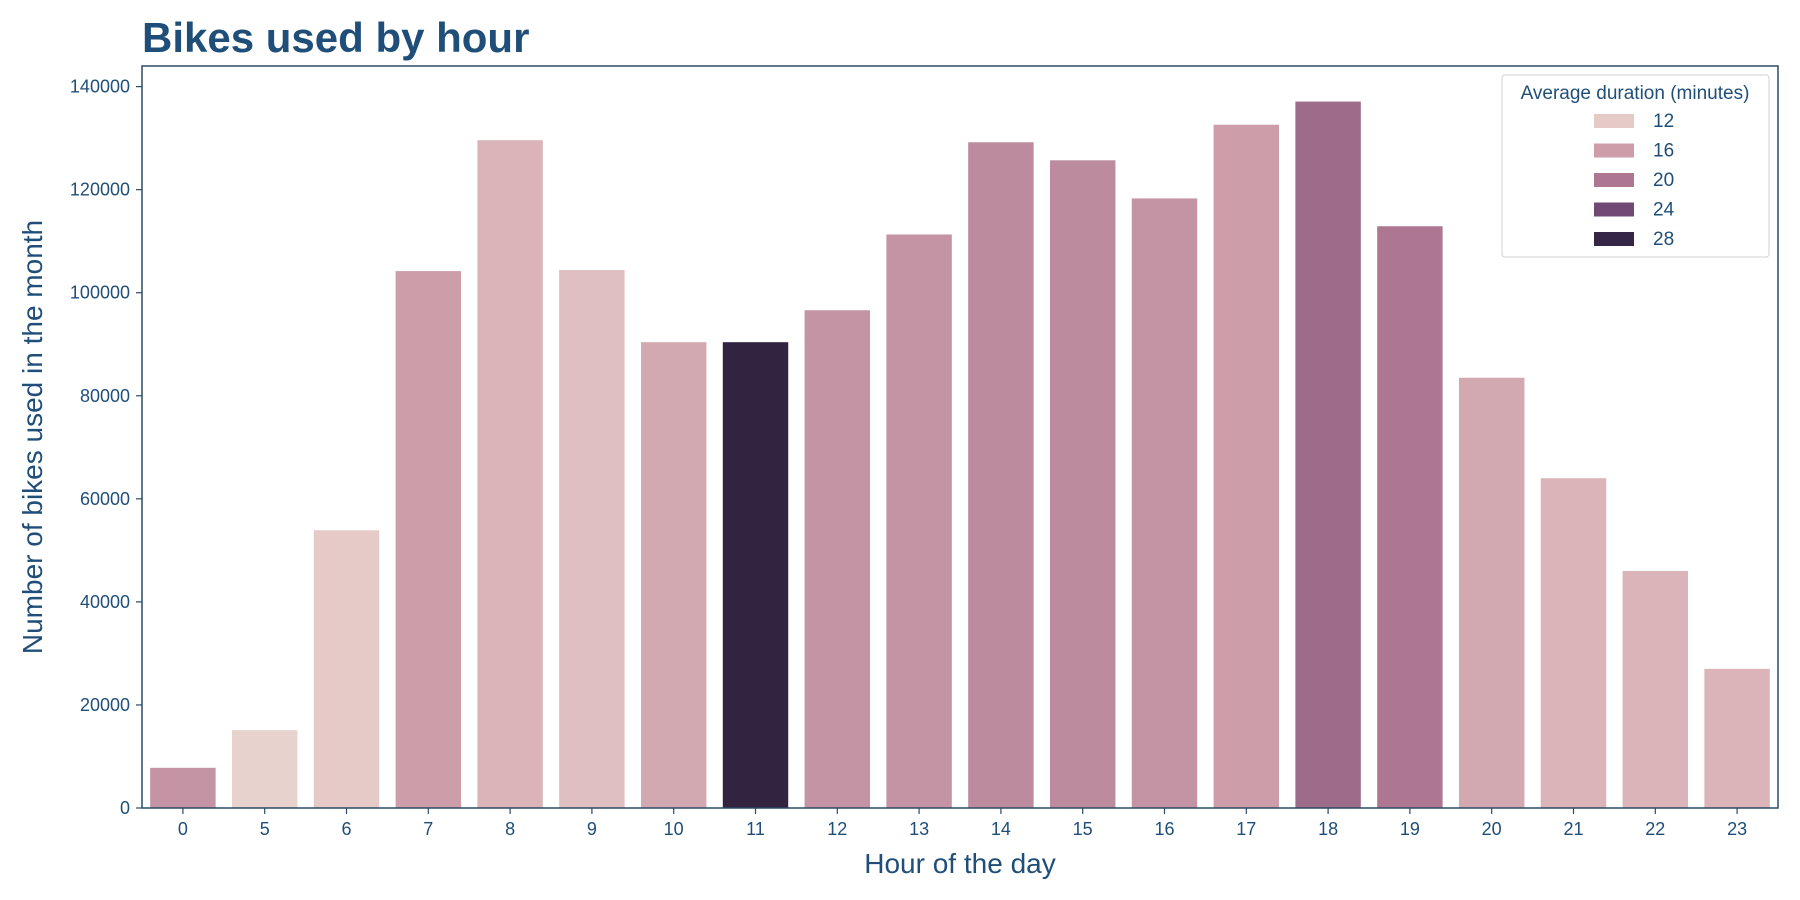  What do you see at coordinates (106, 447) in the screenshot?
I see `y-axis-ticks: 0 20000 40000 60000 80000 100000 120000 140000` at bounding box center [106, 447].